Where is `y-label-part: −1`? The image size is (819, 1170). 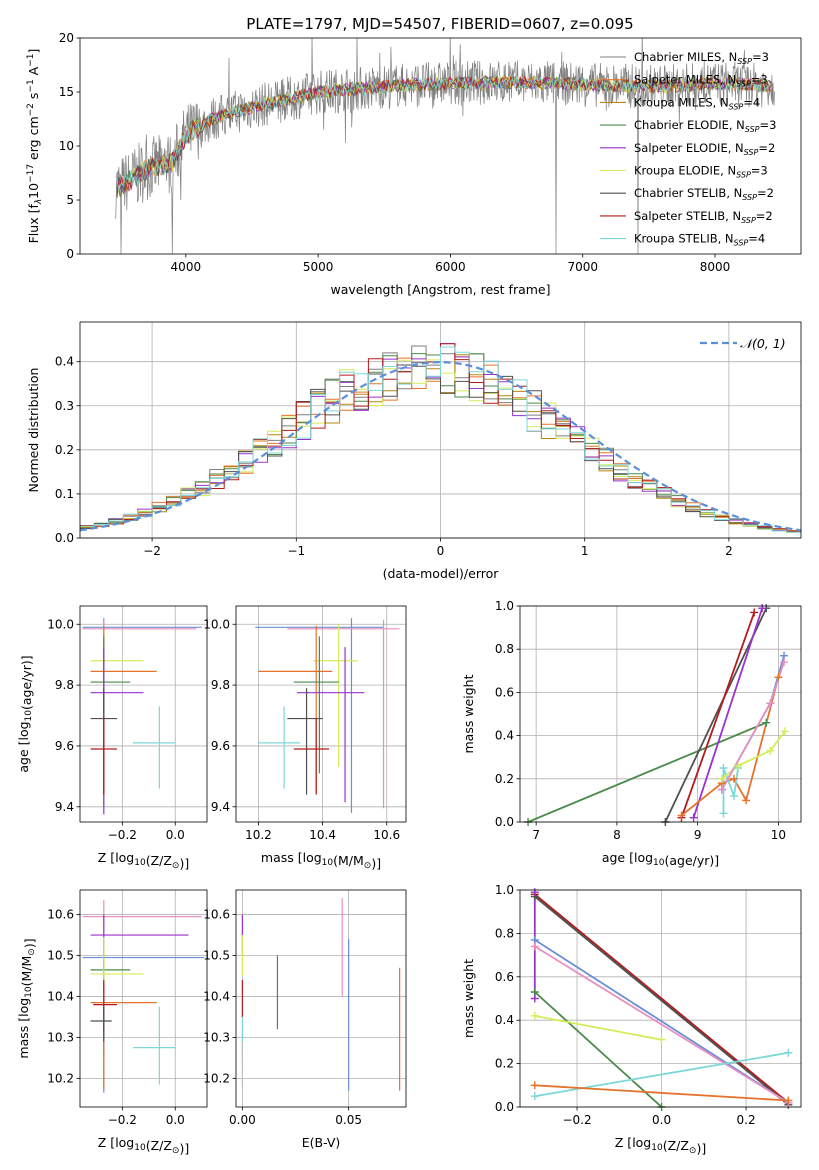
y-label-part: −1 is located at coordinates (31, 60).